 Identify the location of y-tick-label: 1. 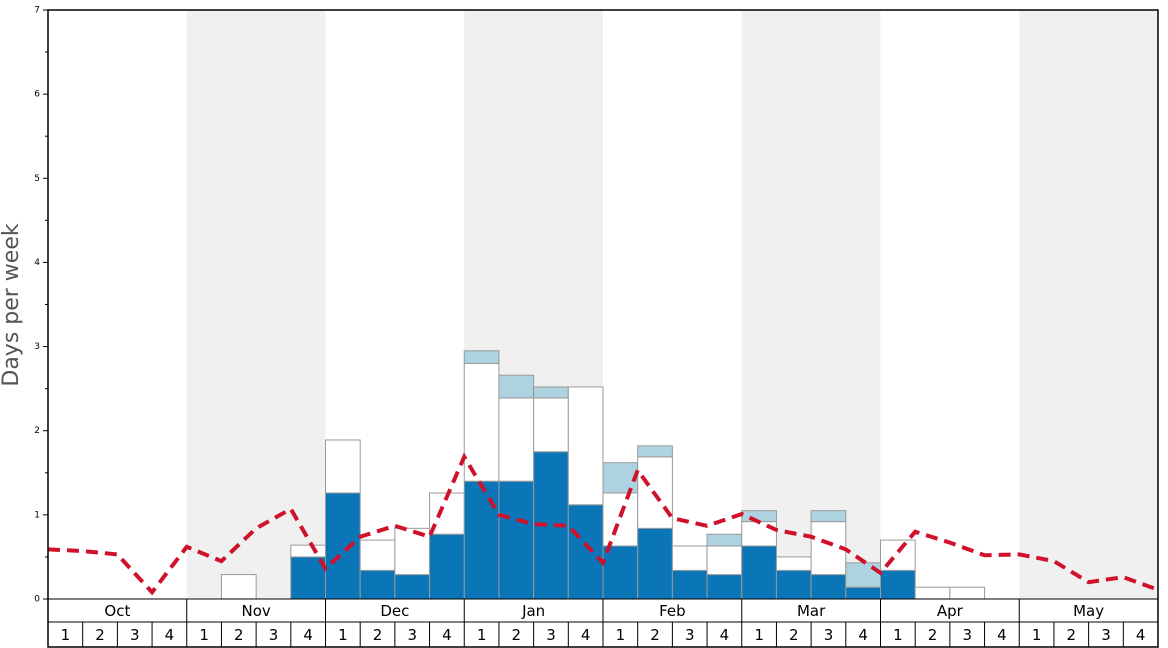
(37, 515).